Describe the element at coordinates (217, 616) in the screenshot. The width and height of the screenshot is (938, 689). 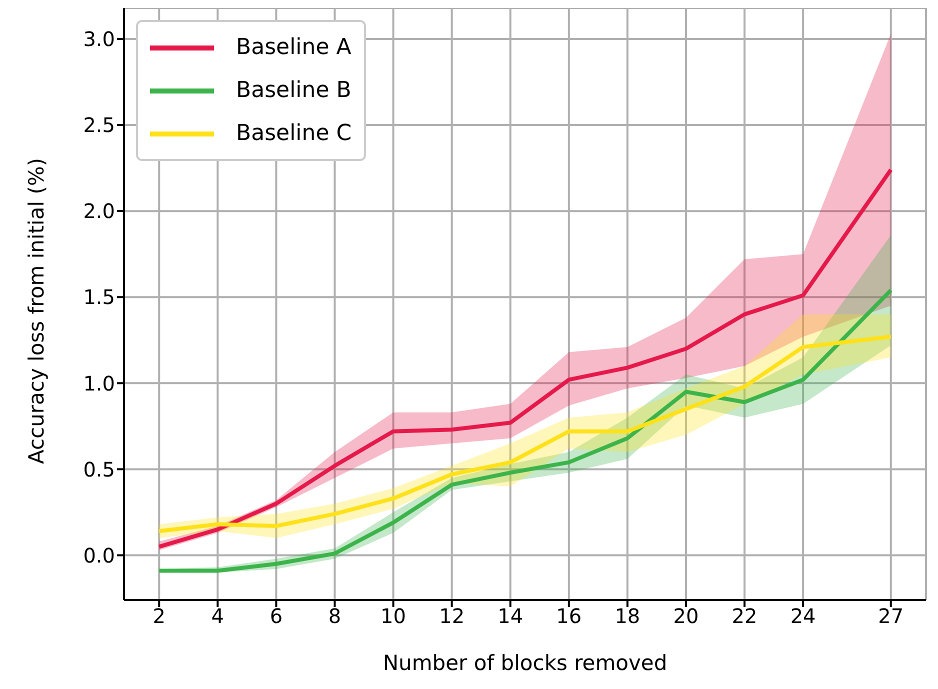
I see `x-tick-label: 4` at that location.